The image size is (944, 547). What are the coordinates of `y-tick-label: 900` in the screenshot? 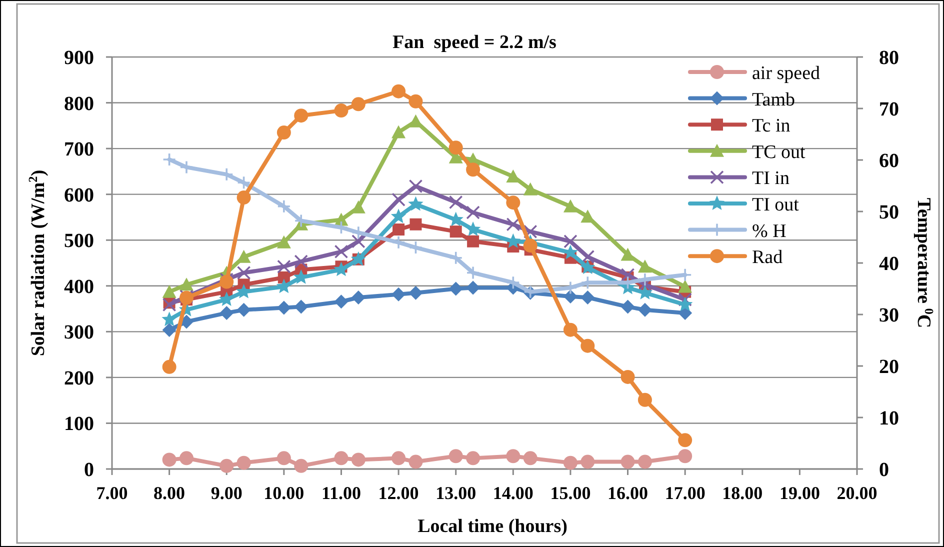 It's located at (79, 58).